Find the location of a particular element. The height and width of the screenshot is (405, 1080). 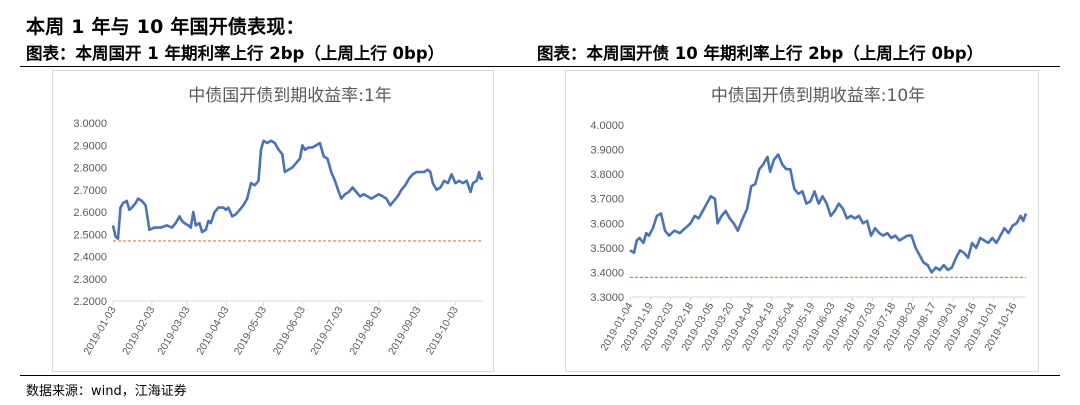

x-tick-label: 2019-05-03 is located at coordinates (250, 330).